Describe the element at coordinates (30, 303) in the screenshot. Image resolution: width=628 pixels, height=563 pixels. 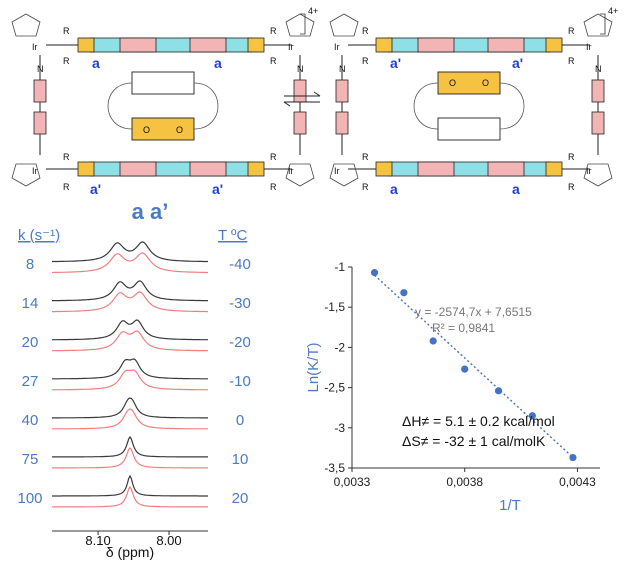
I see `k-value-label: 14` at that location.